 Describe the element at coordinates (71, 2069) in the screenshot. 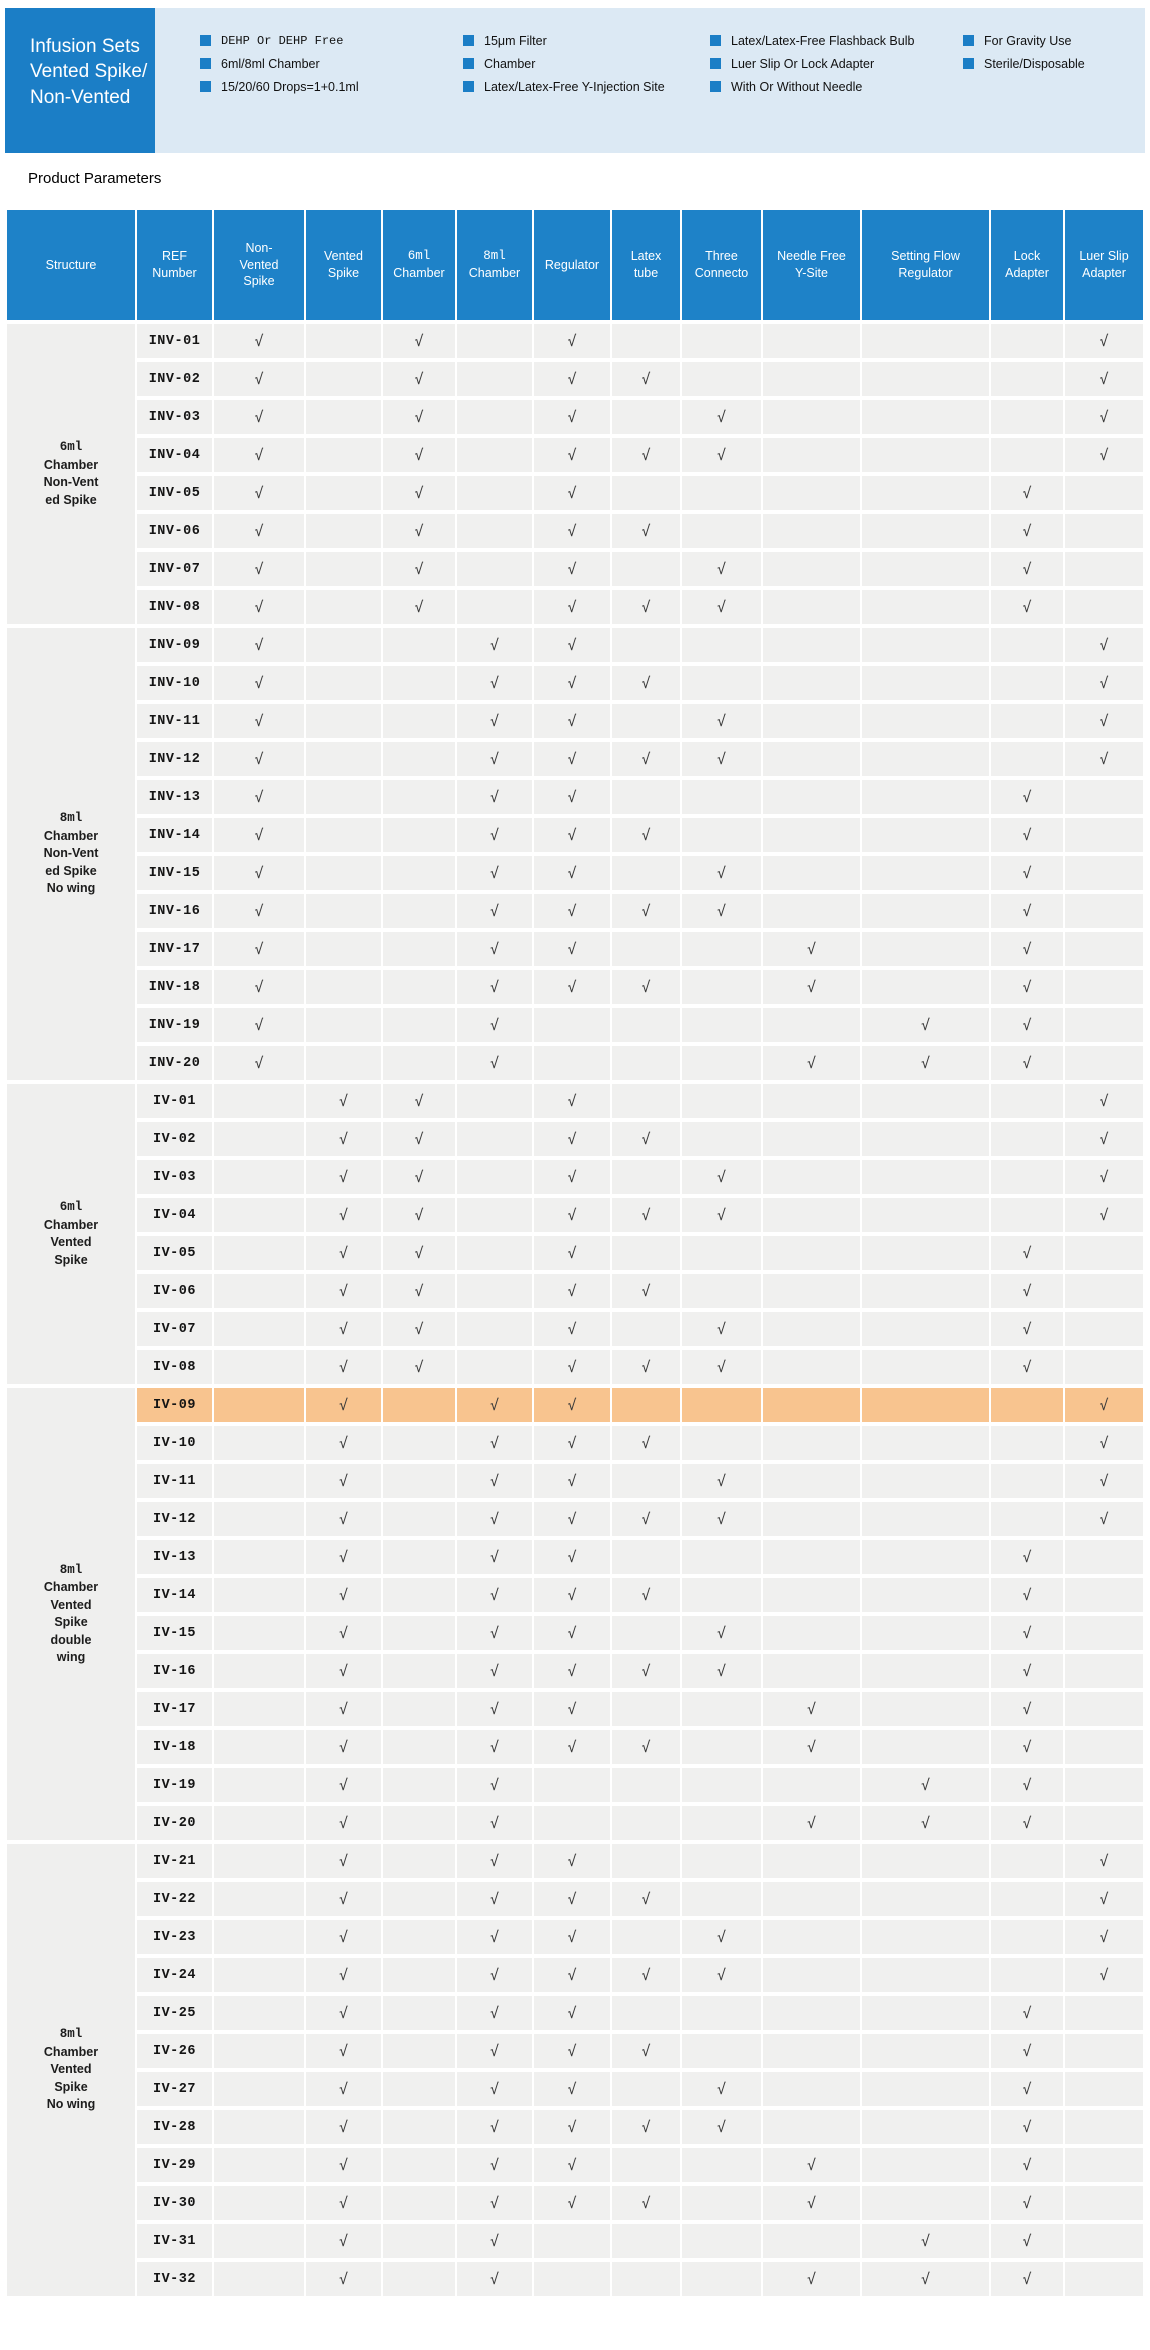

I see `structure-label: 8ml Chamber Vented Spike No wing` at that location.